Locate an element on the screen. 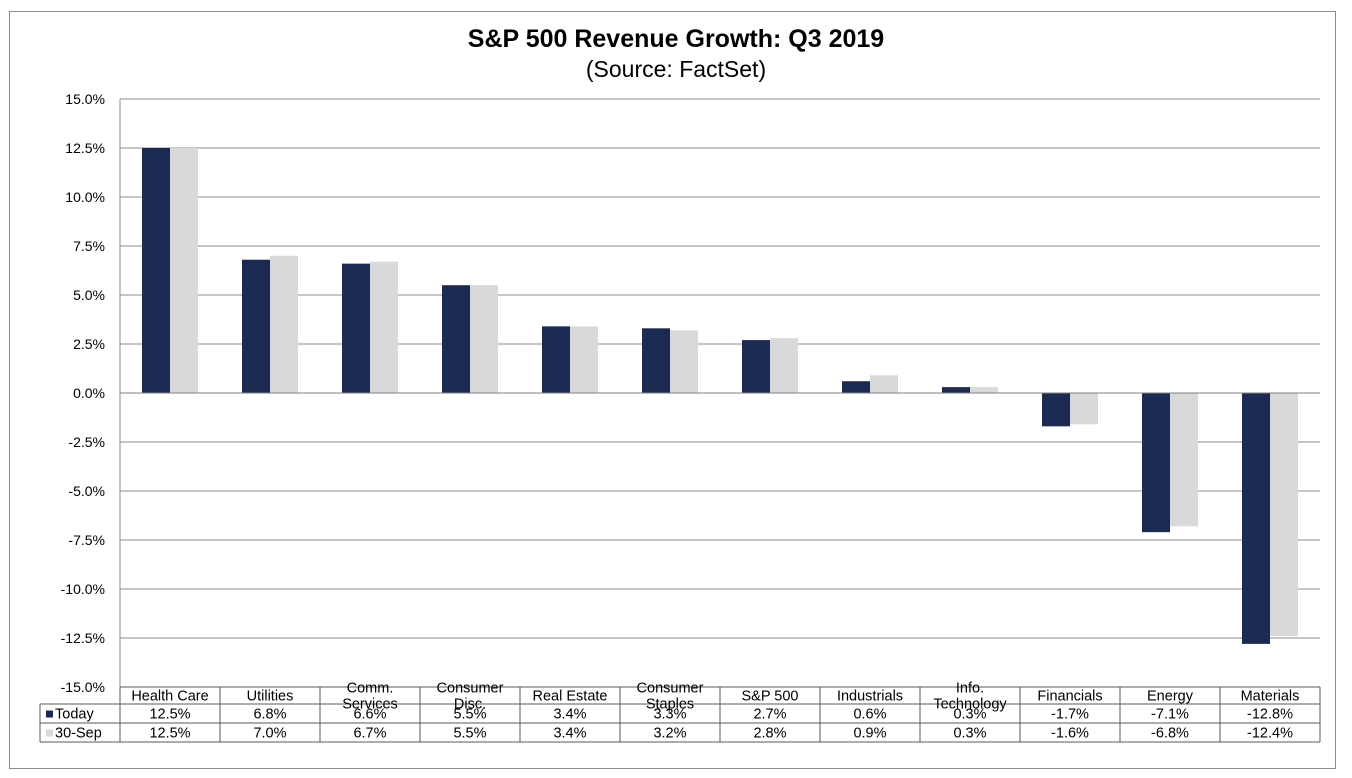 Image resolution: width=1352 pixels, height=778 pixels. category-label-line: Industrials is located at coordinates (870, 697).